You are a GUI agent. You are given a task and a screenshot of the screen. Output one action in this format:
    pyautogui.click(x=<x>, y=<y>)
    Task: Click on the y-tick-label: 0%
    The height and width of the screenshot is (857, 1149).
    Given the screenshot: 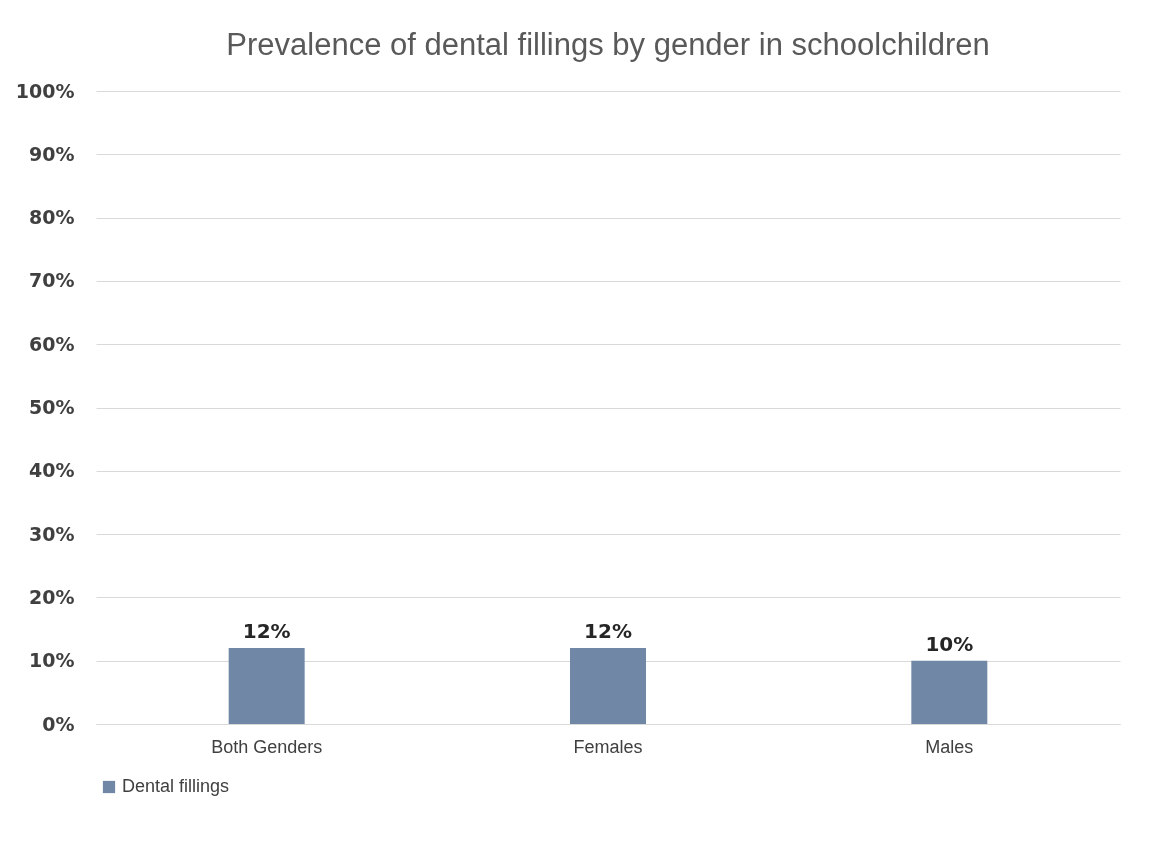 What is the action you would take?
    pyautogui.click(x=58, y=723)
    